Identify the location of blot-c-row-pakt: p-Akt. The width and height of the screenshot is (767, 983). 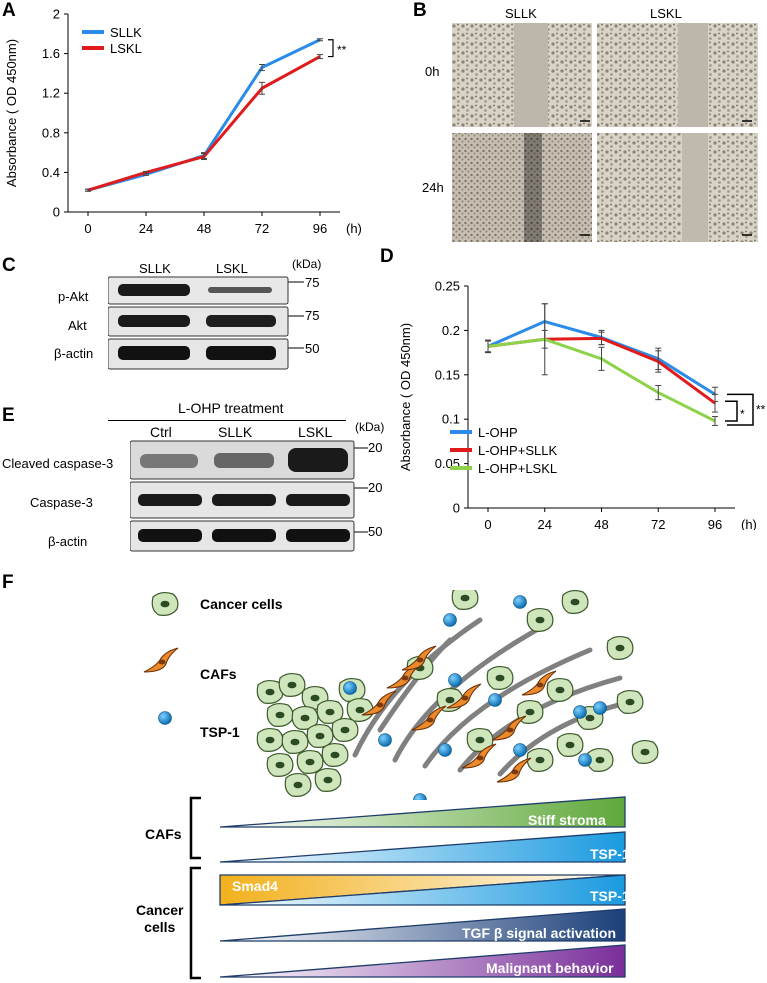
(73, 296).